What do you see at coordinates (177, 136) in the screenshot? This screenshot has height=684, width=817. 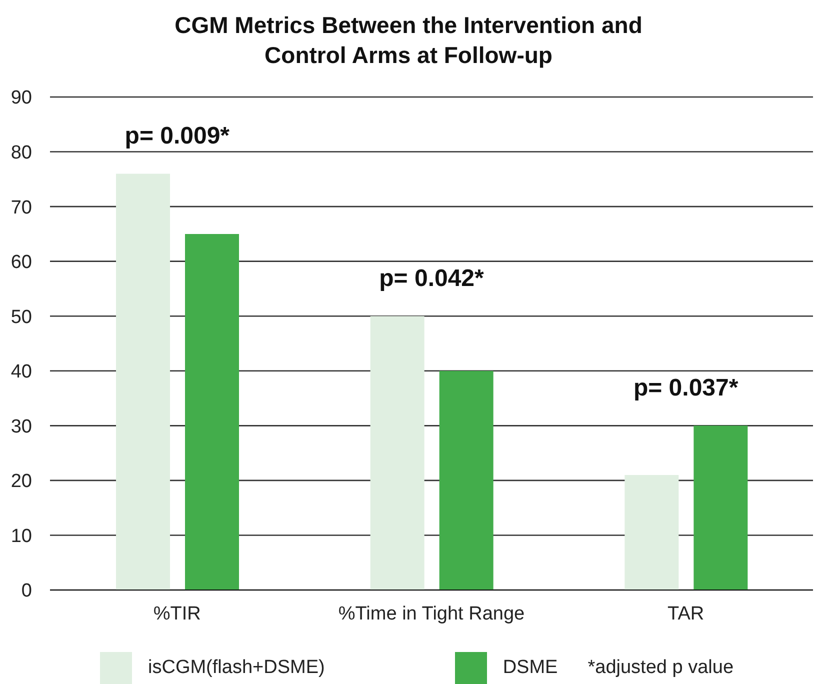 I see `annotation: p= 0.009*` at bounding box center [177, 136].